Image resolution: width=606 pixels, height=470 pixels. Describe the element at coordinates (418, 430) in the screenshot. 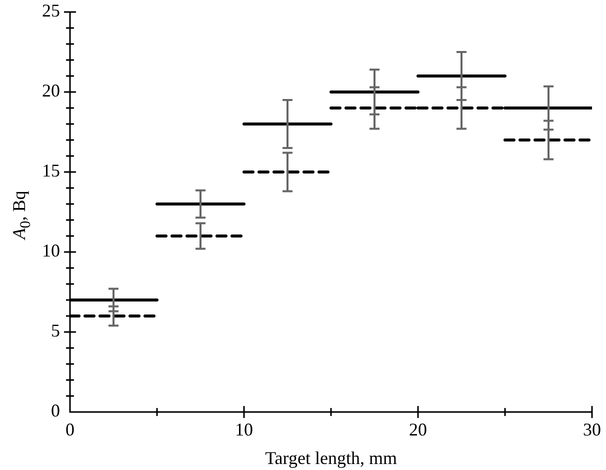

I see `x-tick-label: 20` at that location.